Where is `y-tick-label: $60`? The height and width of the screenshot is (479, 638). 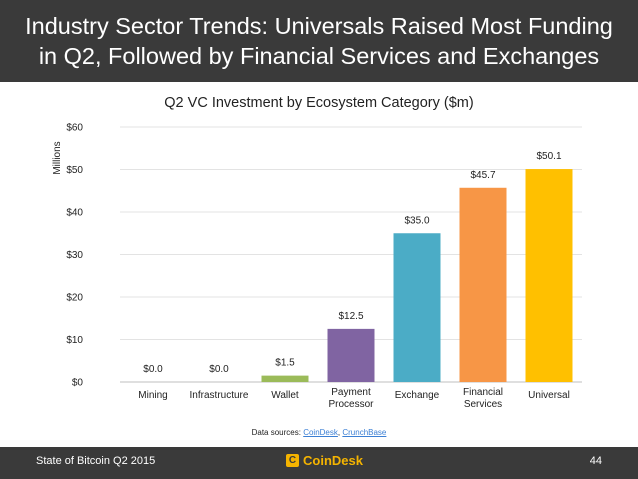
y-tick-label: $60 is located at coordinates (74, 128).